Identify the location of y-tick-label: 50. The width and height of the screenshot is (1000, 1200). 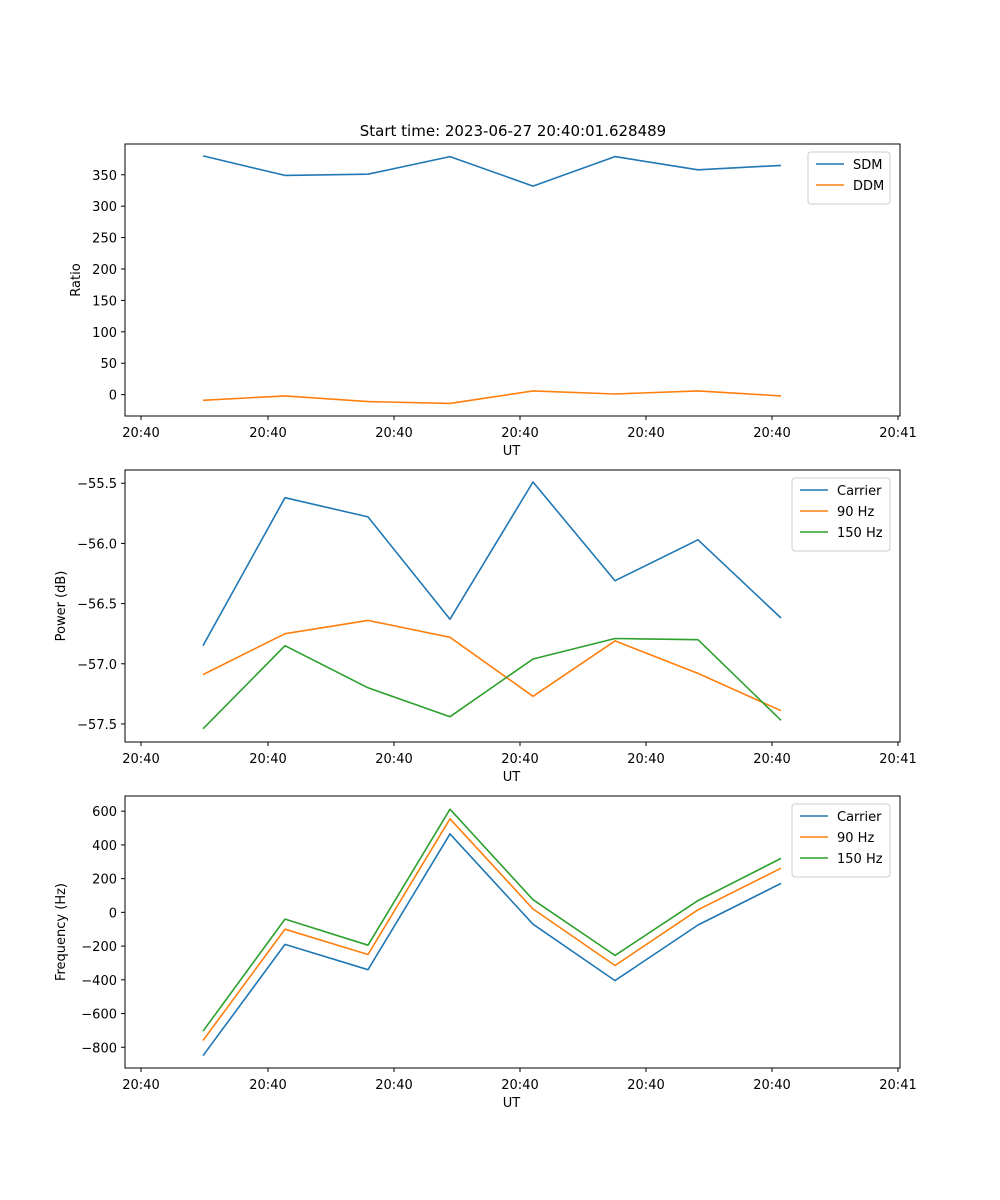
(108, 364).